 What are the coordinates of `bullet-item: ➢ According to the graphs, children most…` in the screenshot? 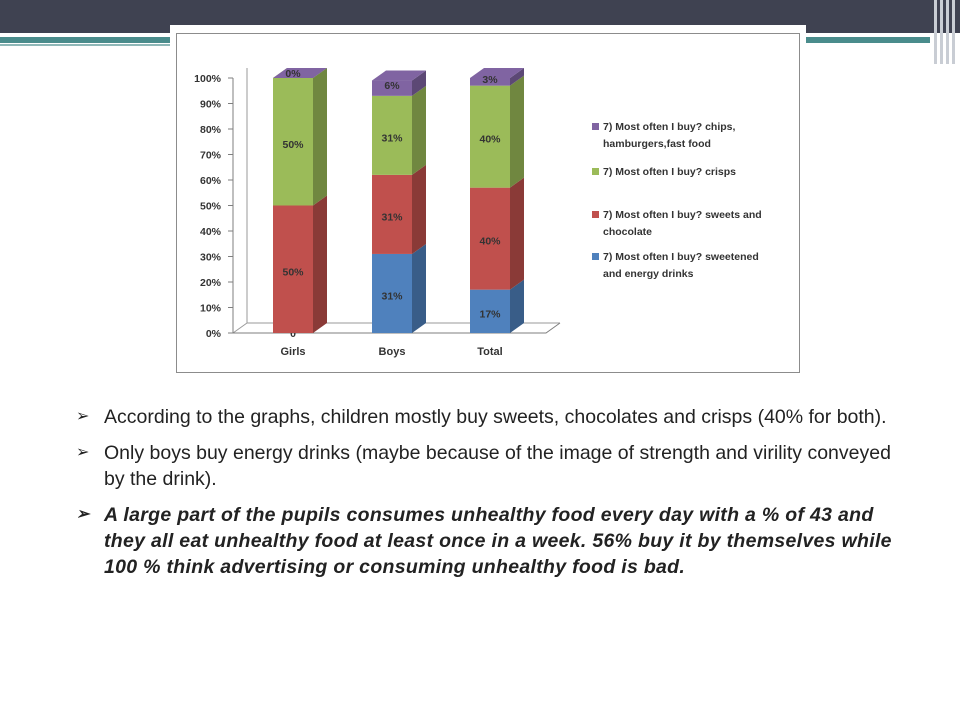 It's located at (486, 417).